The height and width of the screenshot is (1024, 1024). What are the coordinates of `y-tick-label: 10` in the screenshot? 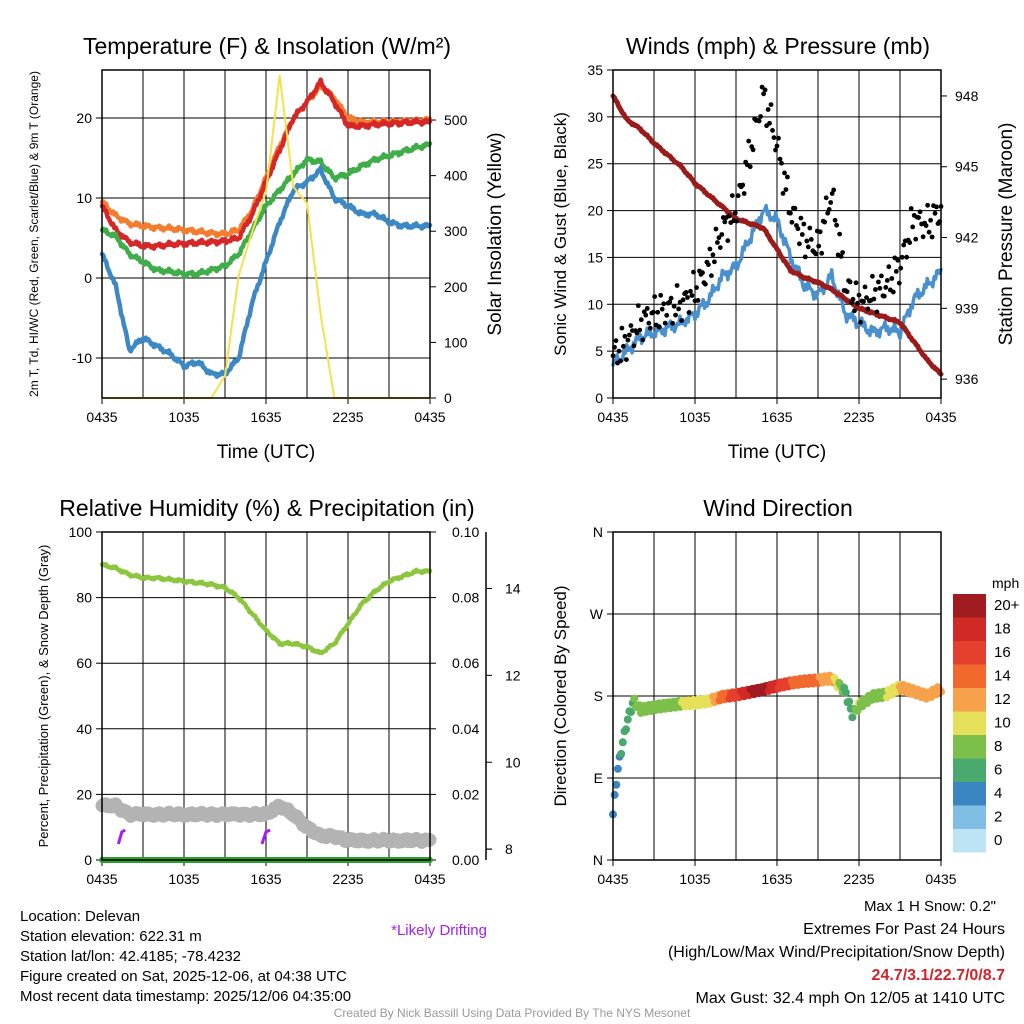 It's located at (84, 198).